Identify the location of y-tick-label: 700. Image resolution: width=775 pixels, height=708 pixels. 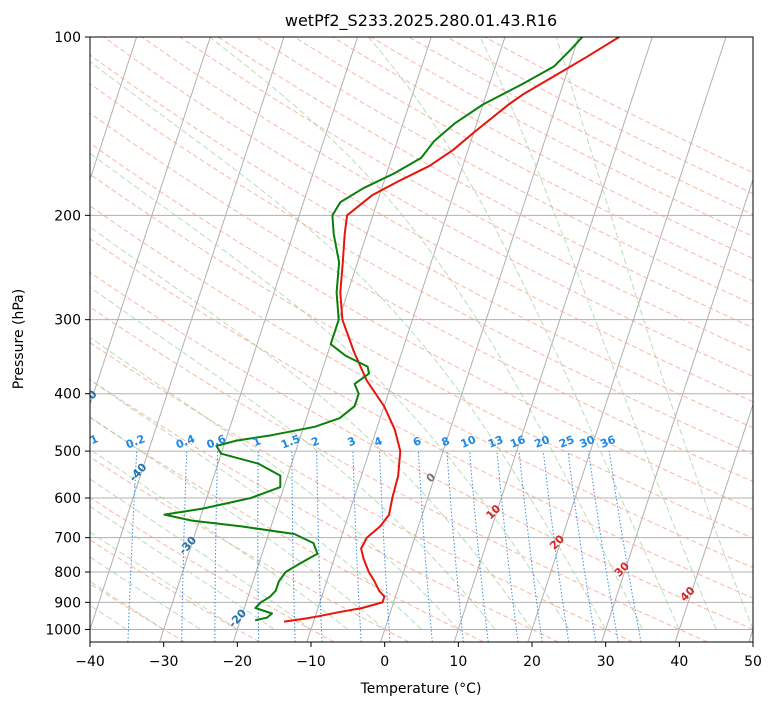
(67, 539).